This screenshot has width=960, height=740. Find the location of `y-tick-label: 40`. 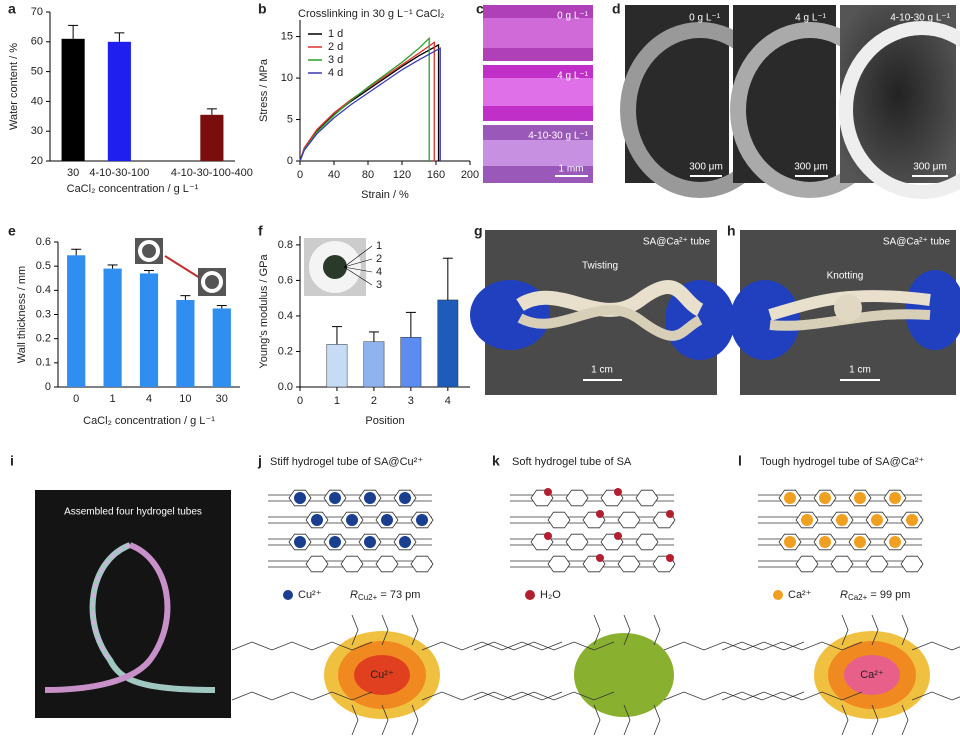

y-tick-label: 40 is located at coordinates (37, 101).